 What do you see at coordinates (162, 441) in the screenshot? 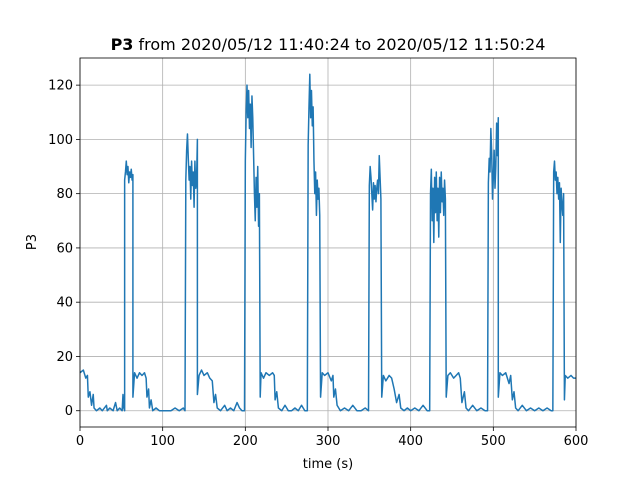
I see `x-tick-label: 100` at bounding box center [162, 441].